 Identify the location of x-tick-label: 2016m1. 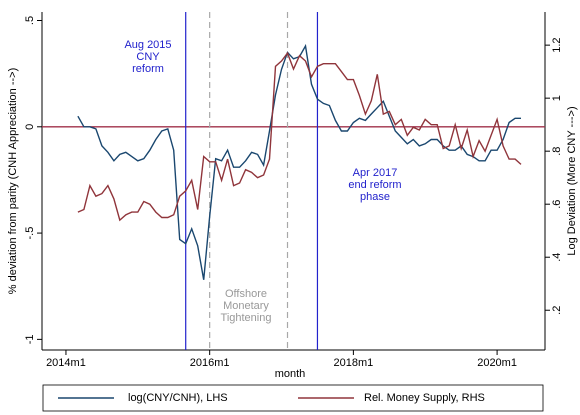
(210, 363).